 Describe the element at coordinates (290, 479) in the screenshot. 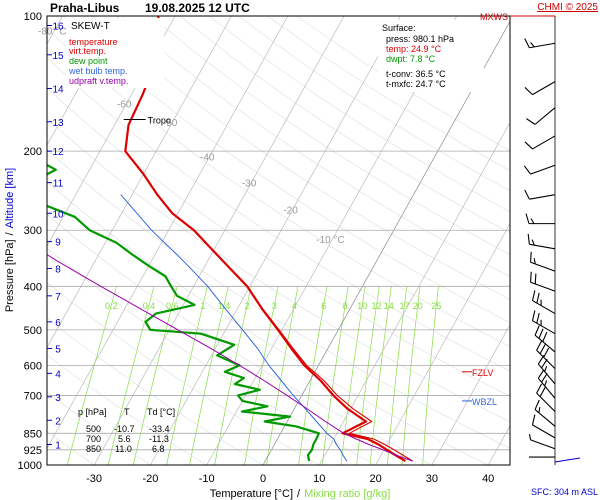

I see `temperature-ticks: -30 -20 -10 0 10 20 30 40` at that location.